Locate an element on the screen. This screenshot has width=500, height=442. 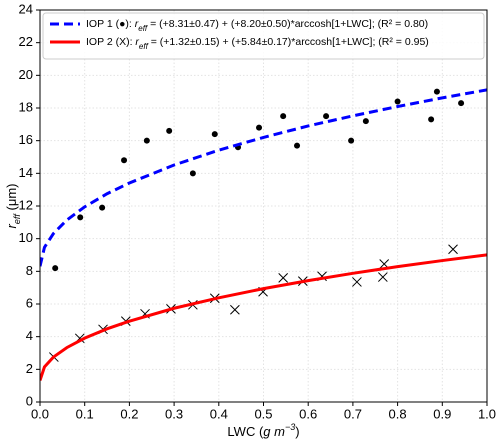
y-tick-label: 12 is located at coordinates (26, 204).